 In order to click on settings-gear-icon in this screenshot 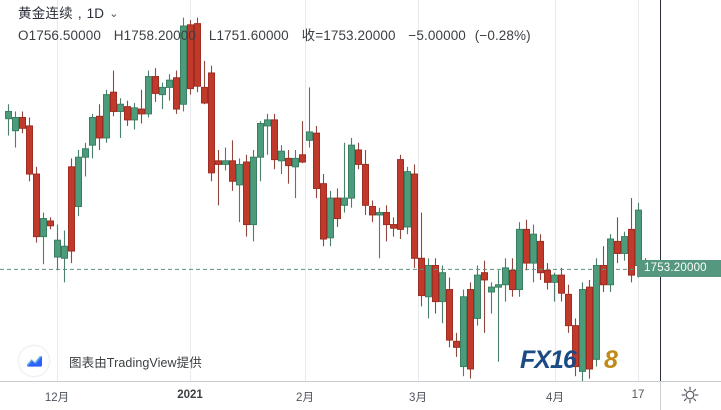, I will do `click(690, 395)`.